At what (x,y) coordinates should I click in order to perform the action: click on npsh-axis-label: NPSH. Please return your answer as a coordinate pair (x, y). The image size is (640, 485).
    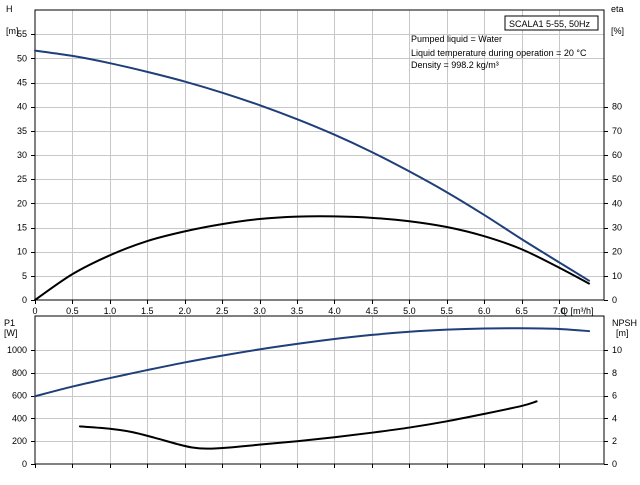
    Looking at the image, I should click on (624, 323).